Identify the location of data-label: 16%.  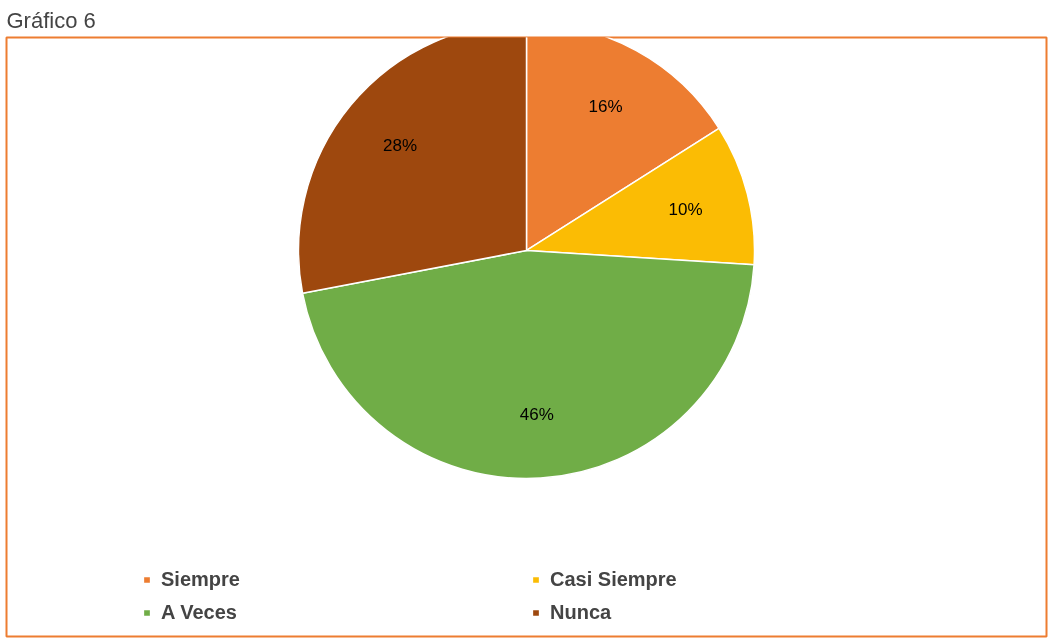
(605, 107).